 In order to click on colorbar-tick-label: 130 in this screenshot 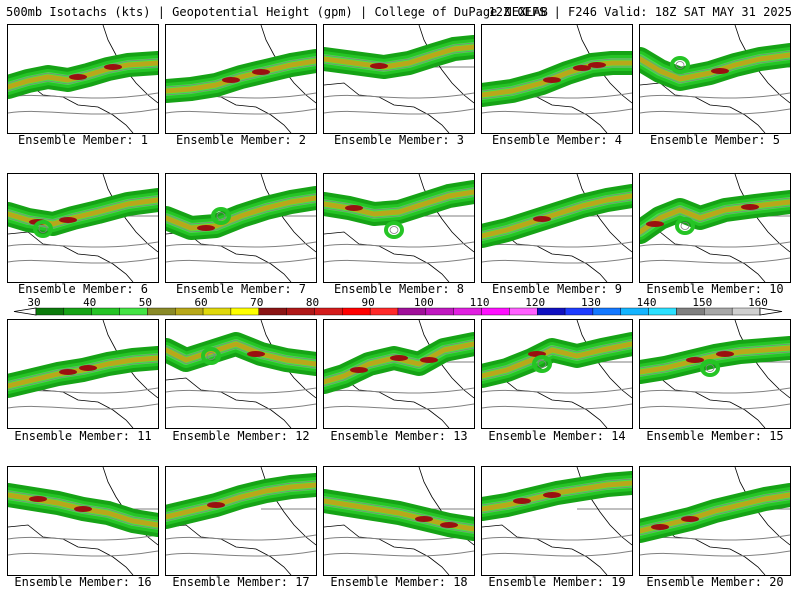, I will do `click(591, 302)`.